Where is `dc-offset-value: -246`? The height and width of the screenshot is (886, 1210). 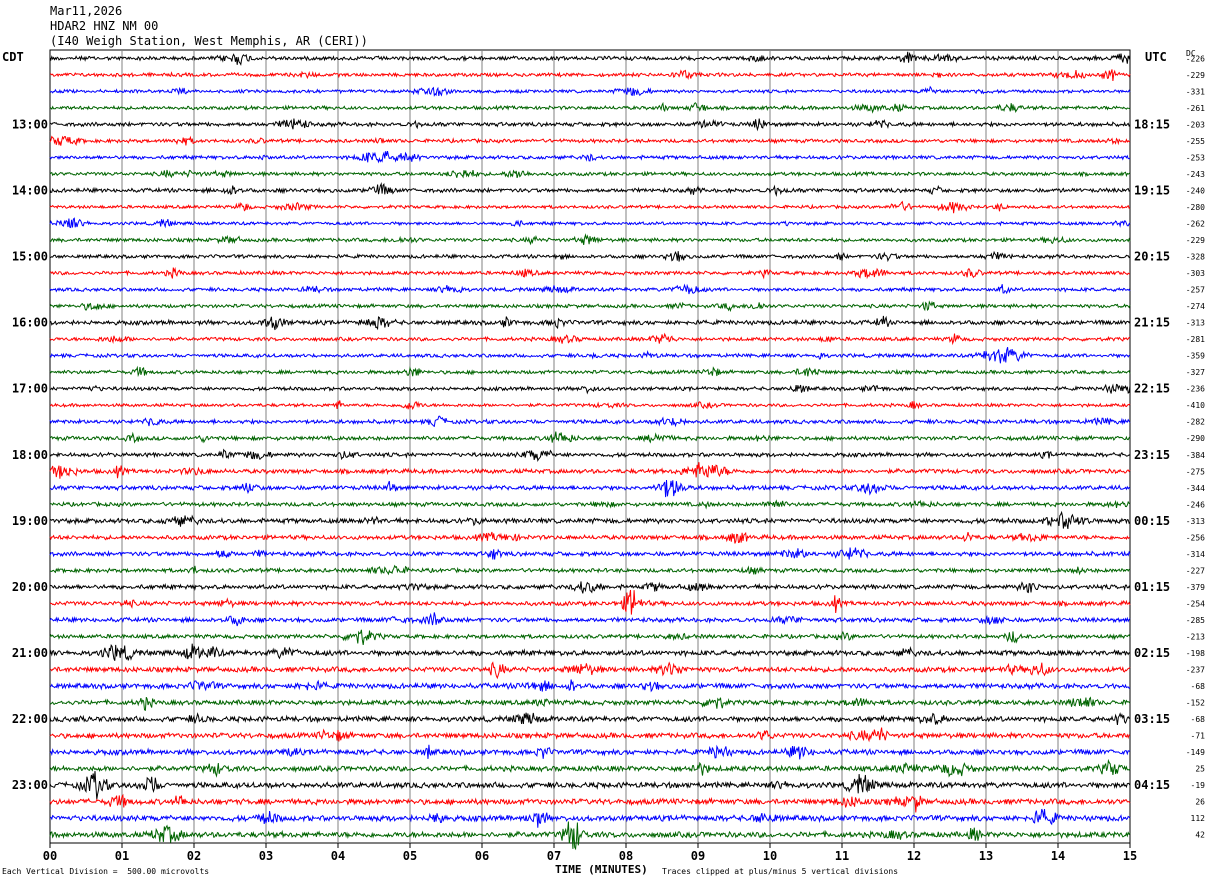 dc-offset-value: -246 is located at coordinates (1195, 504).